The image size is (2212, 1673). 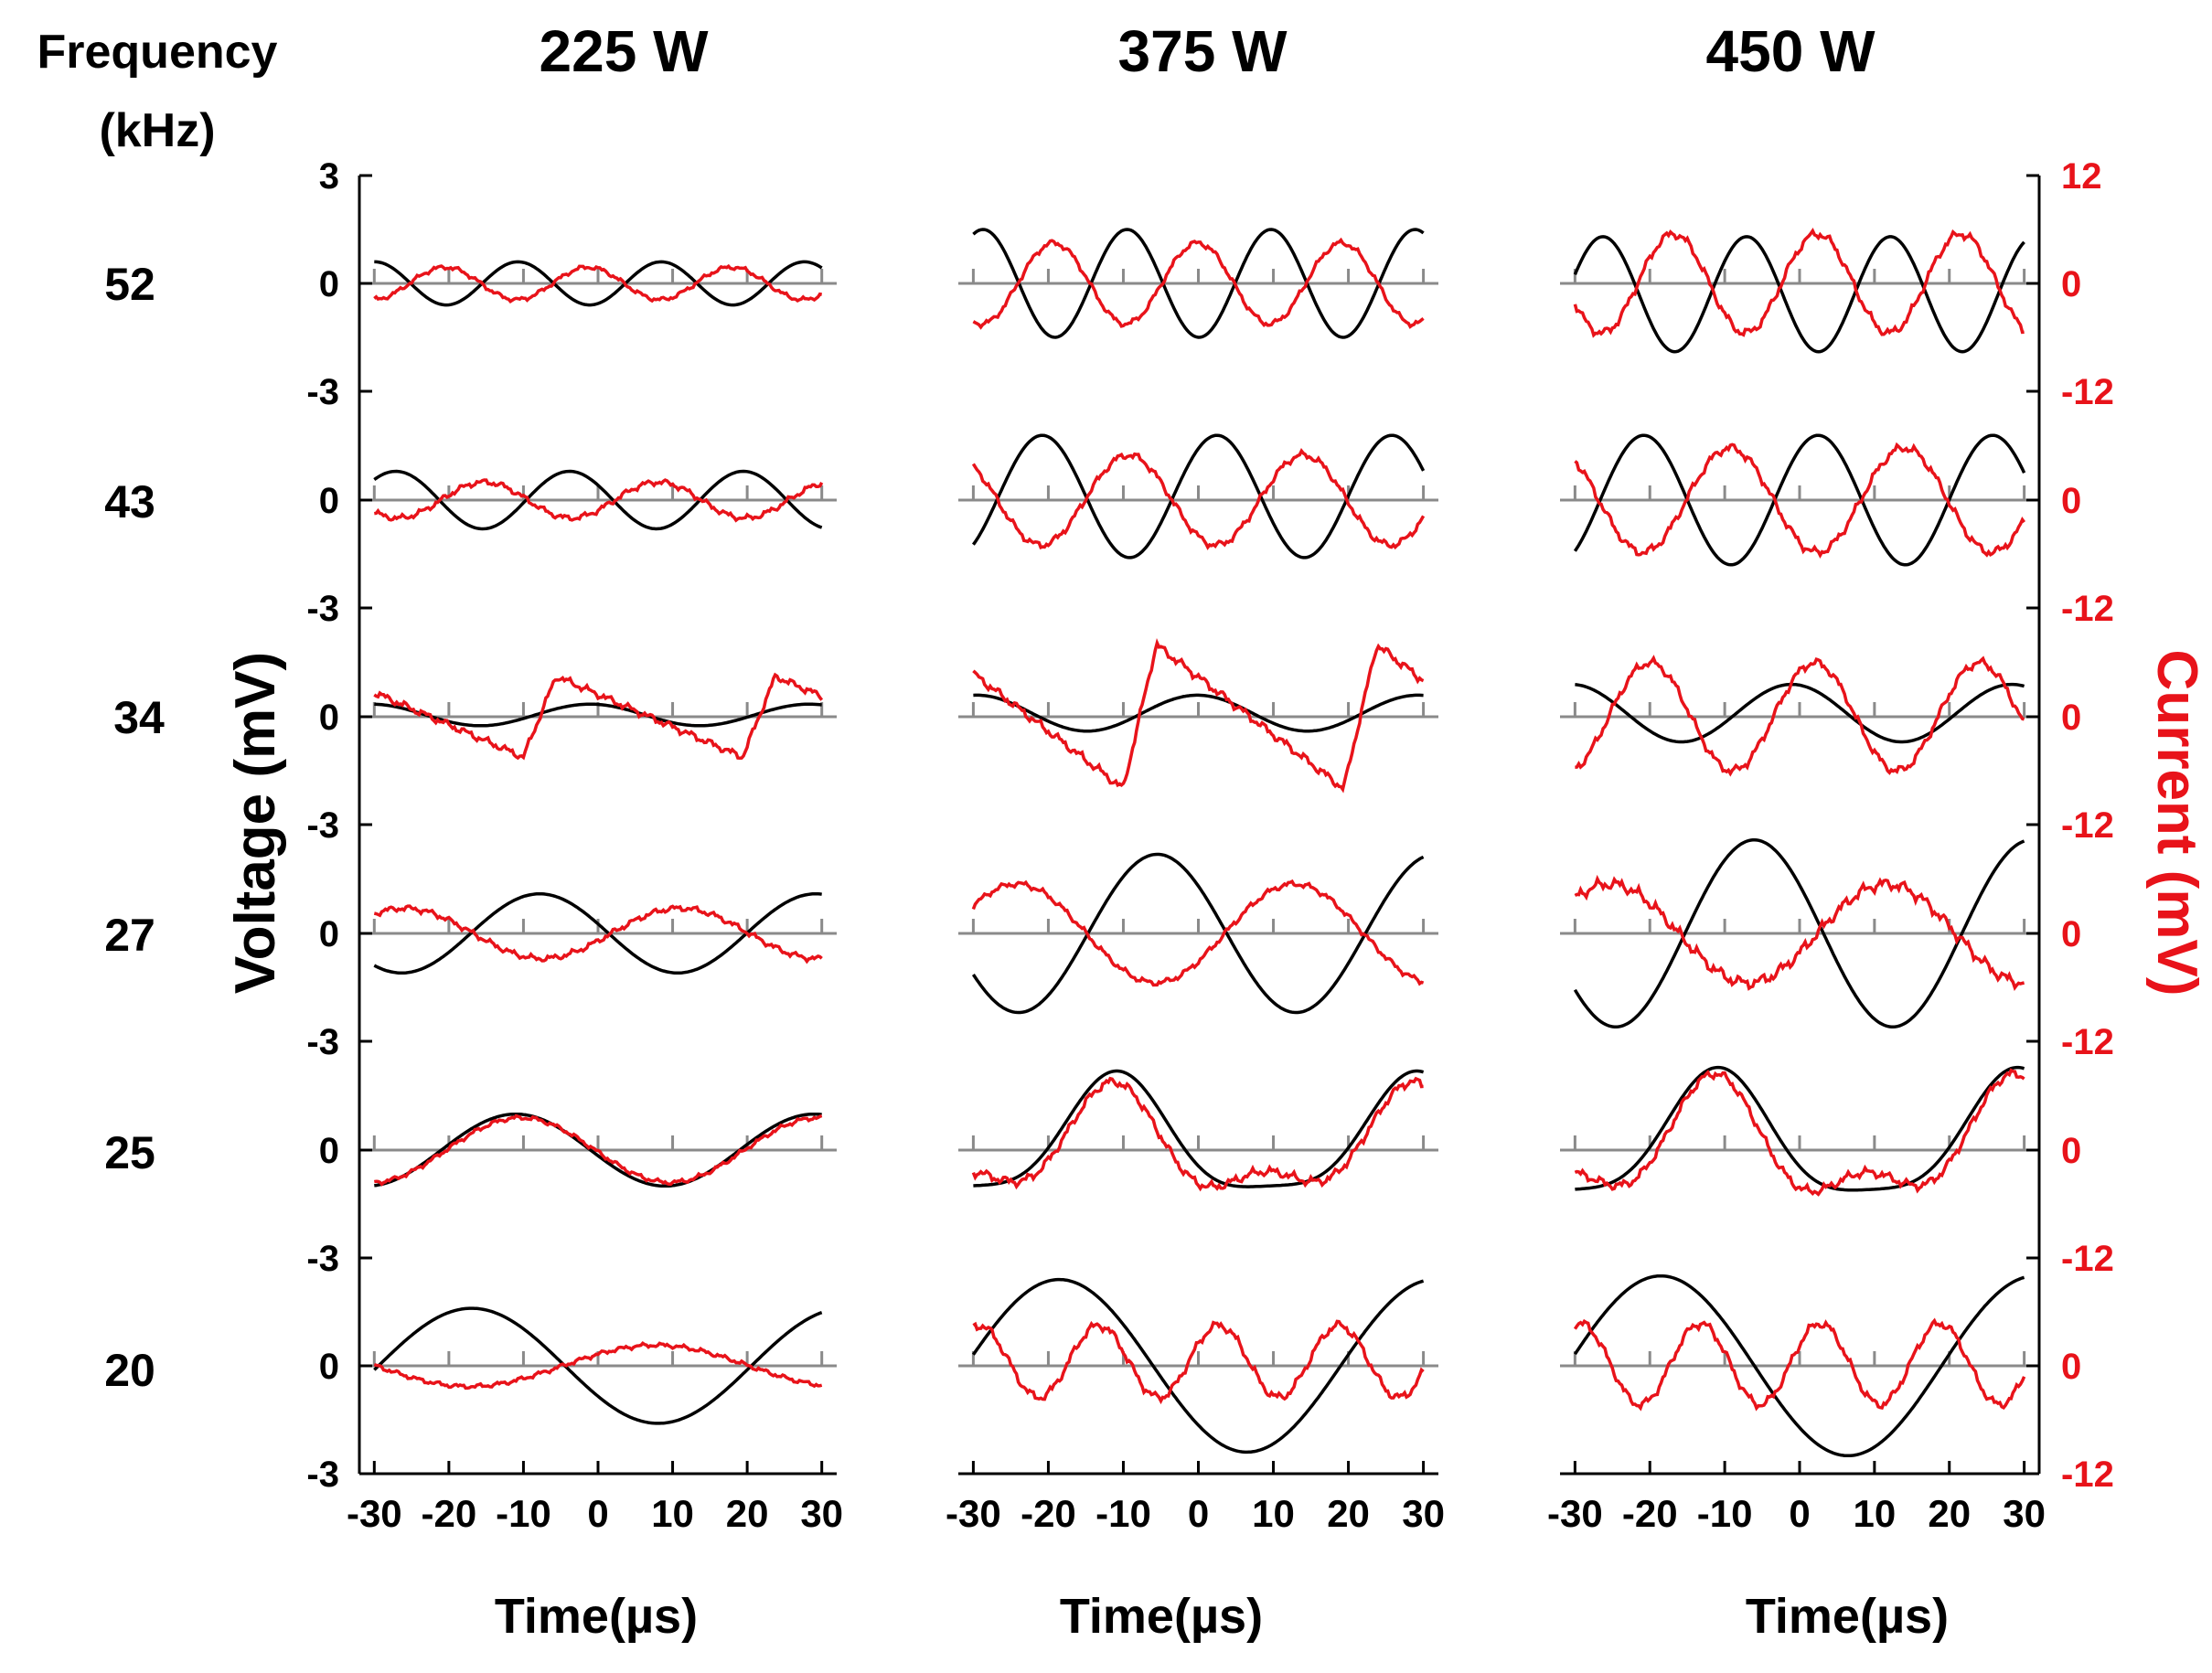 I want to click on x-axis-title-450w: Time(µs), so click(x=1848, y=1616).